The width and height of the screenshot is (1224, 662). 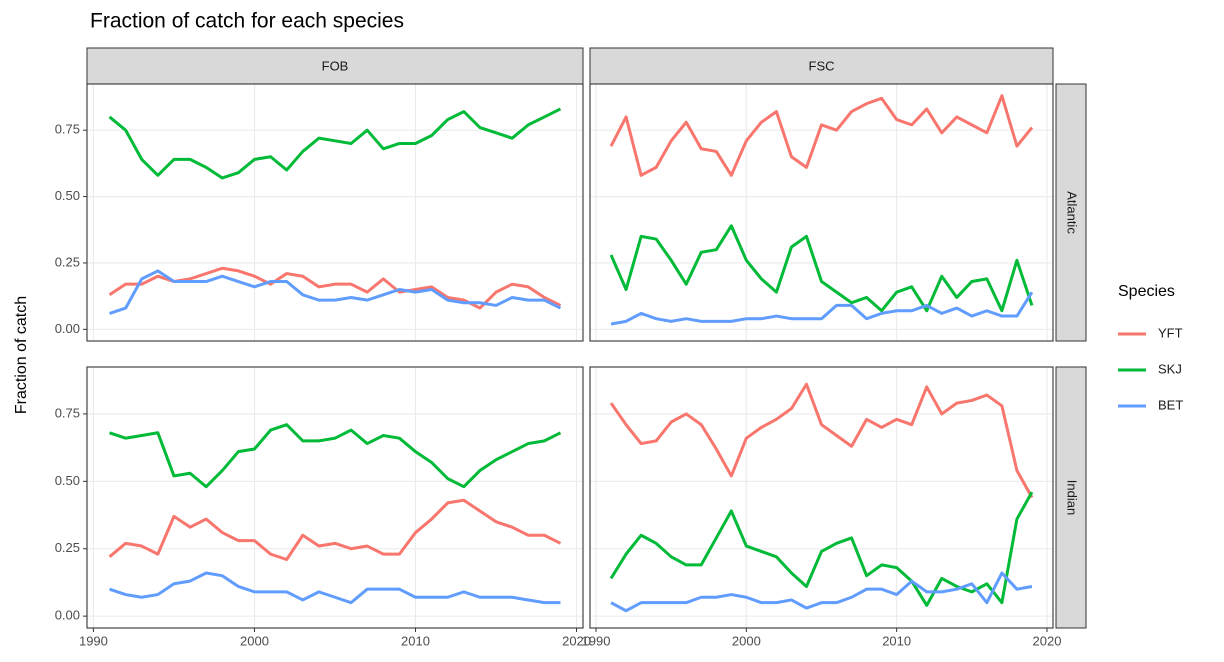 I want to click on strip-label: Indian, so click(x=1072, y=497).